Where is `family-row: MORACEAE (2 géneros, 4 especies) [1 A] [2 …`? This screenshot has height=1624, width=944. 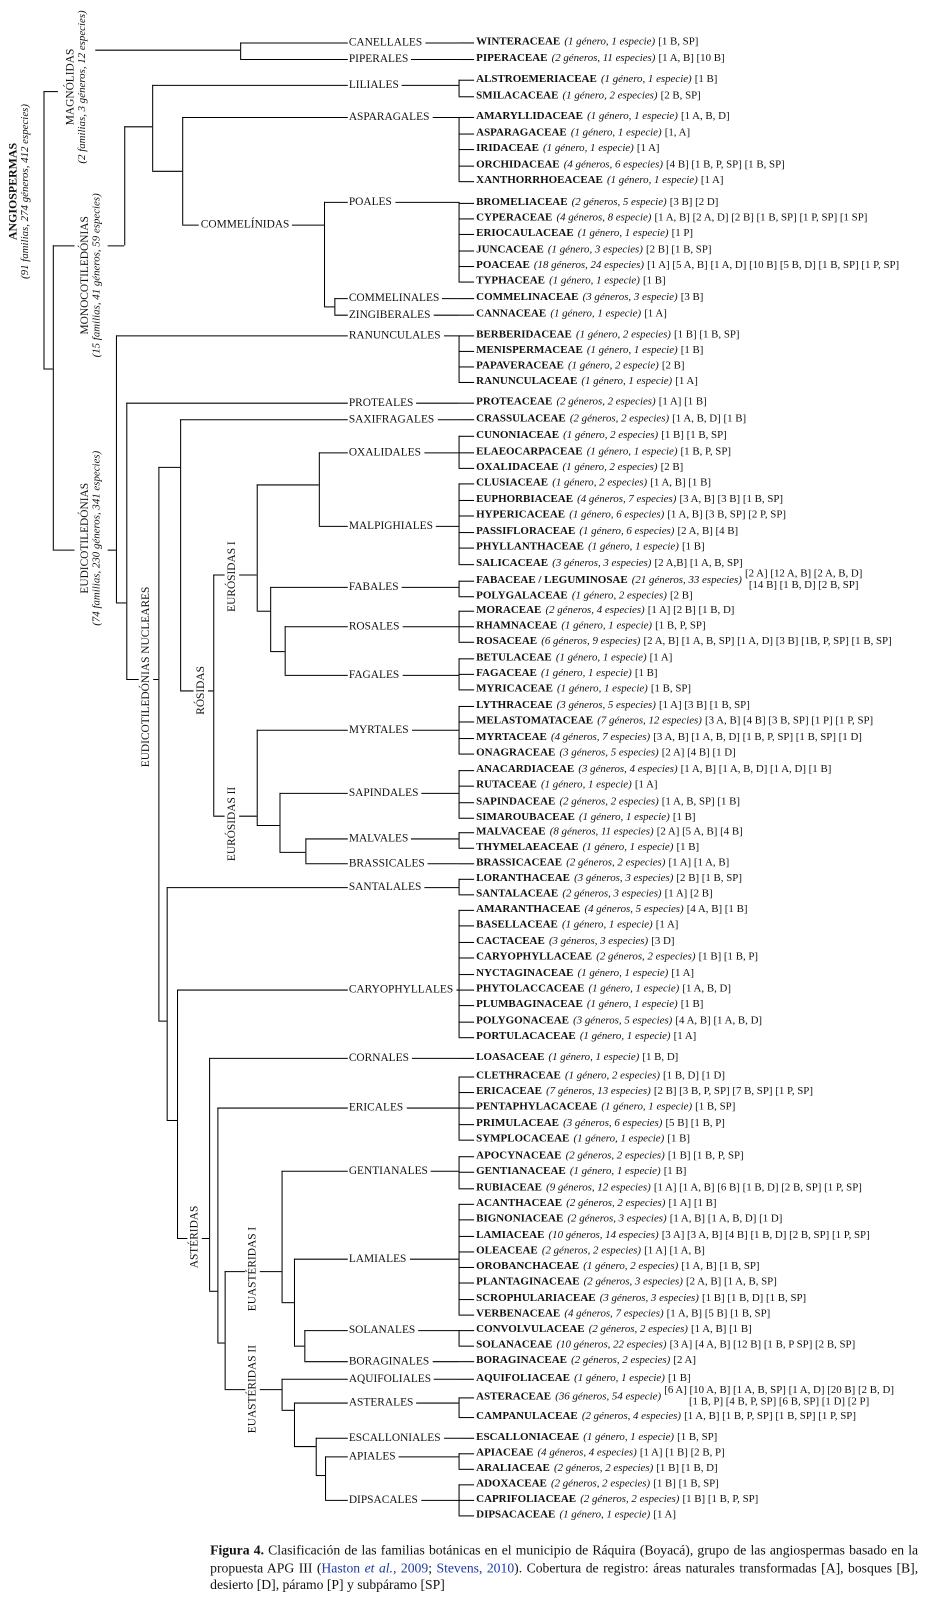 family-row: MORACEAE (2 géneros, 4 especies) [1 A] [2 … is located at coordinates (605, 610).